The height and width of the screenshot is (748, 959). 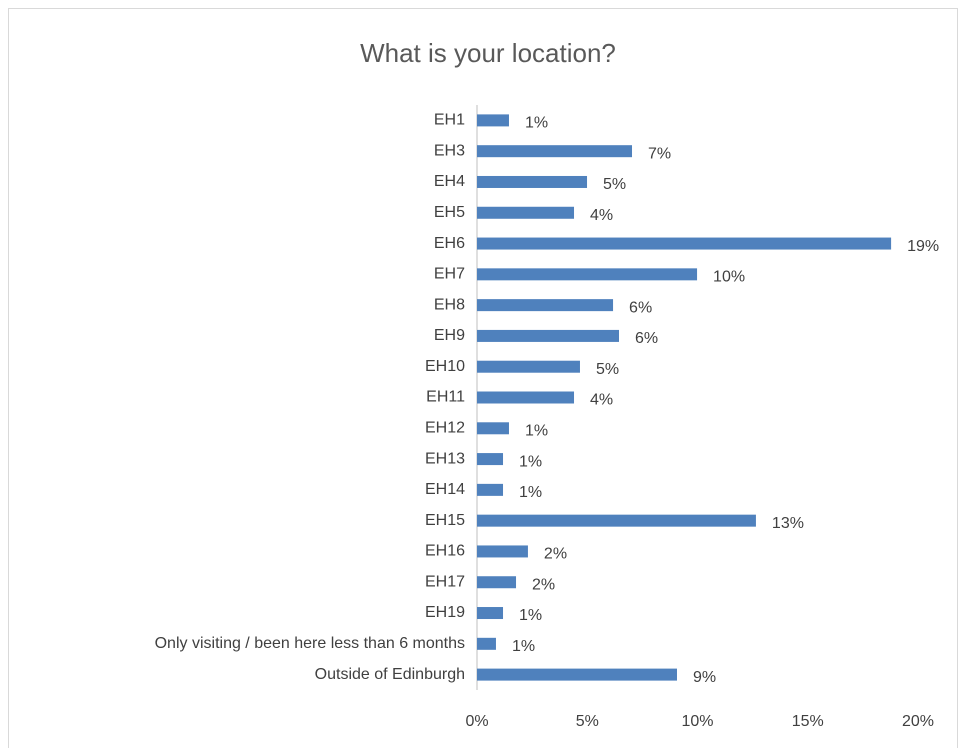 I want to click on x-tick-label: 15%, so click(x=808, y=721).